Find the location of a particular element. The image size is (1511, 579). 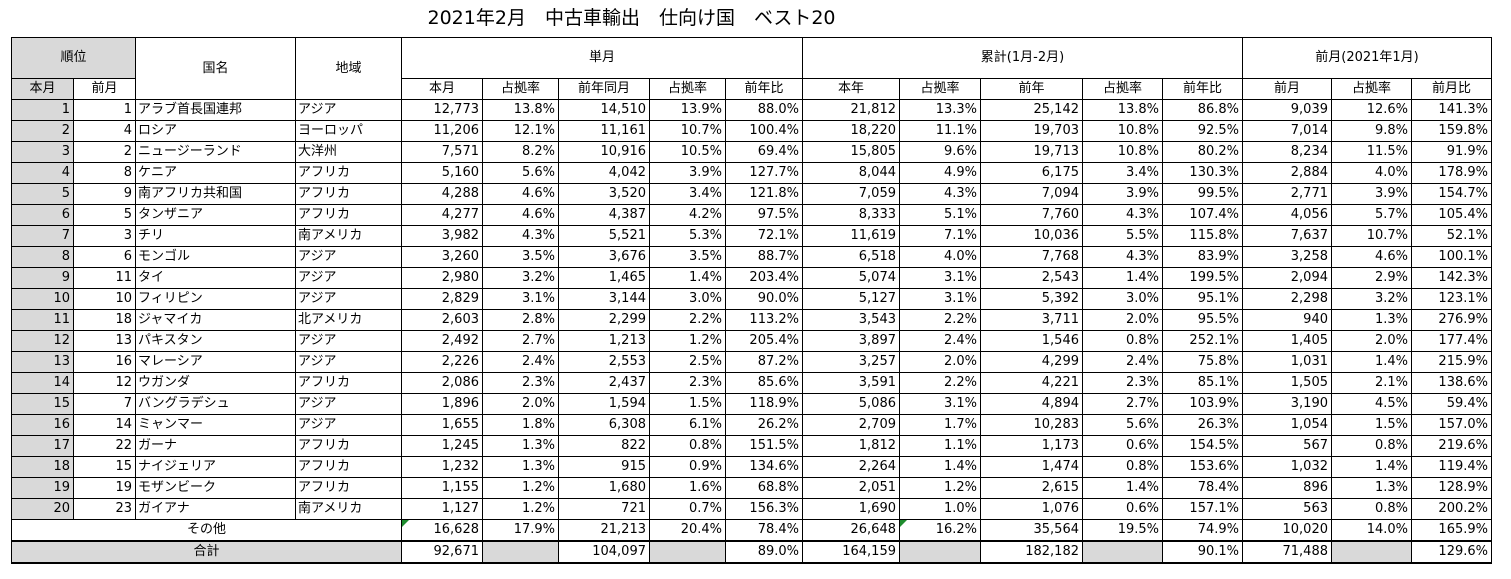

p-prev-cell: 563 is located at coordinates (1287, 509).